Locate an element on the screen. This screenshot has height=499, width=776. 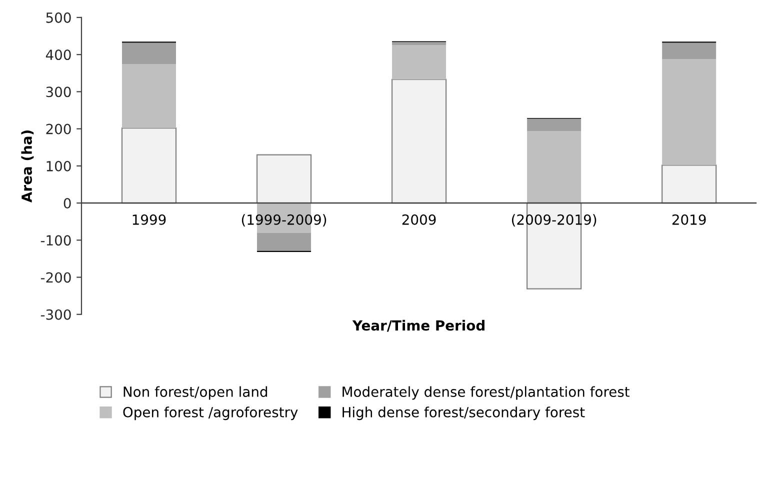
legend-label: Open forest /agroforestry is located at coordinates (210, 413).